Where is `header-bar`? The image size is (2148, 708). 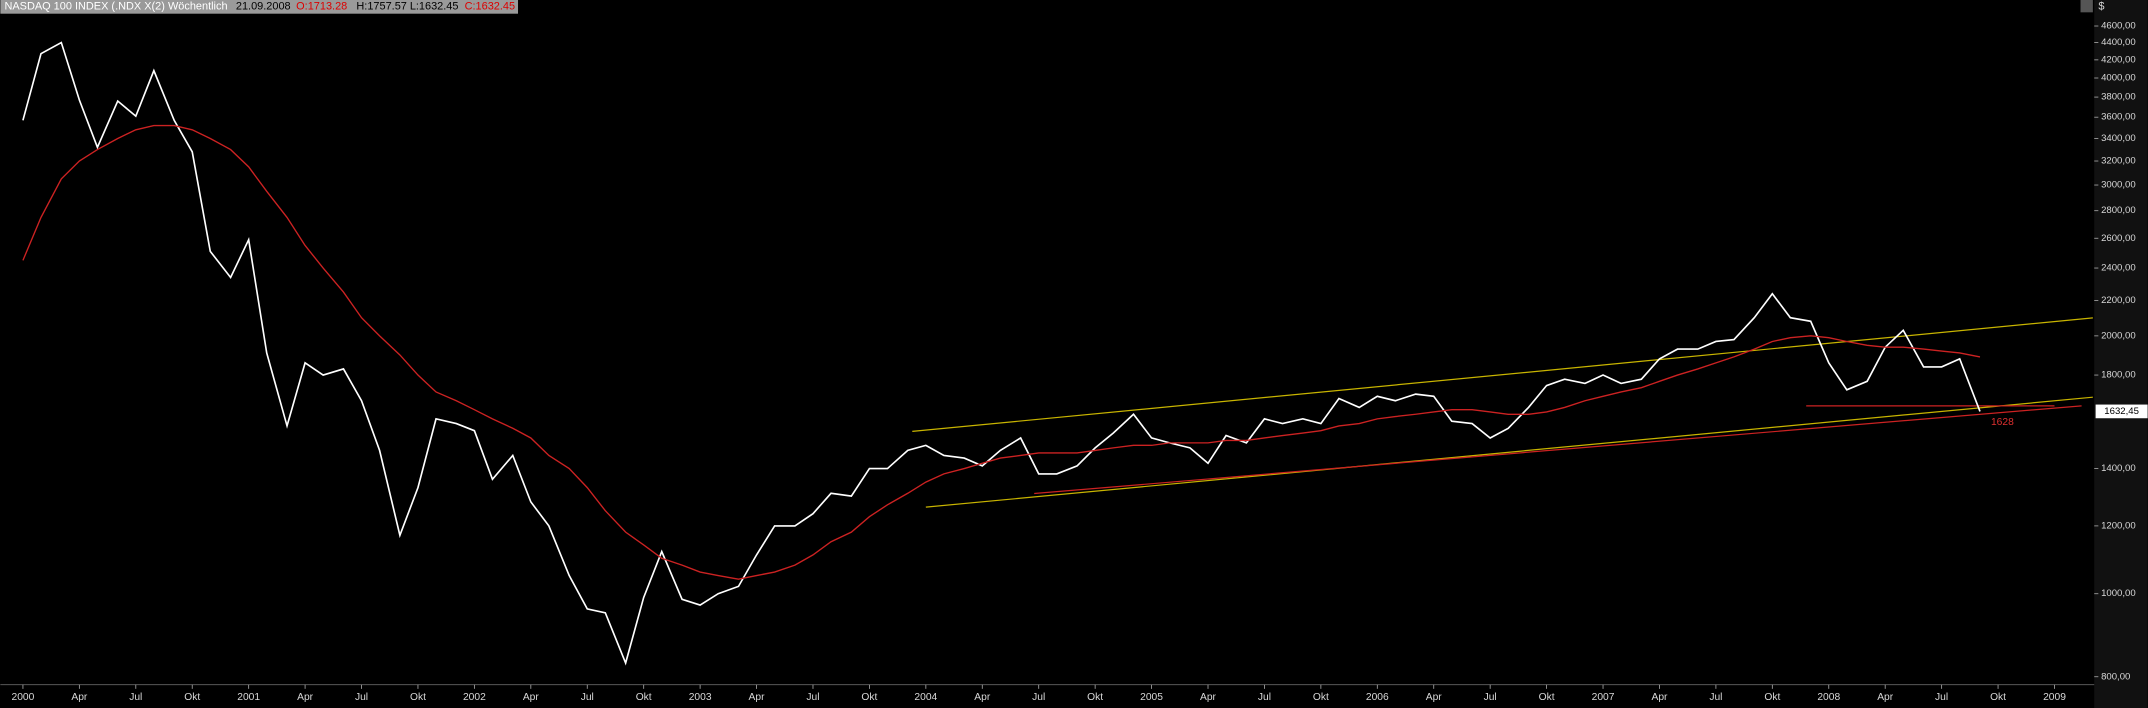
header-bar is located at coordinates (259, 7).